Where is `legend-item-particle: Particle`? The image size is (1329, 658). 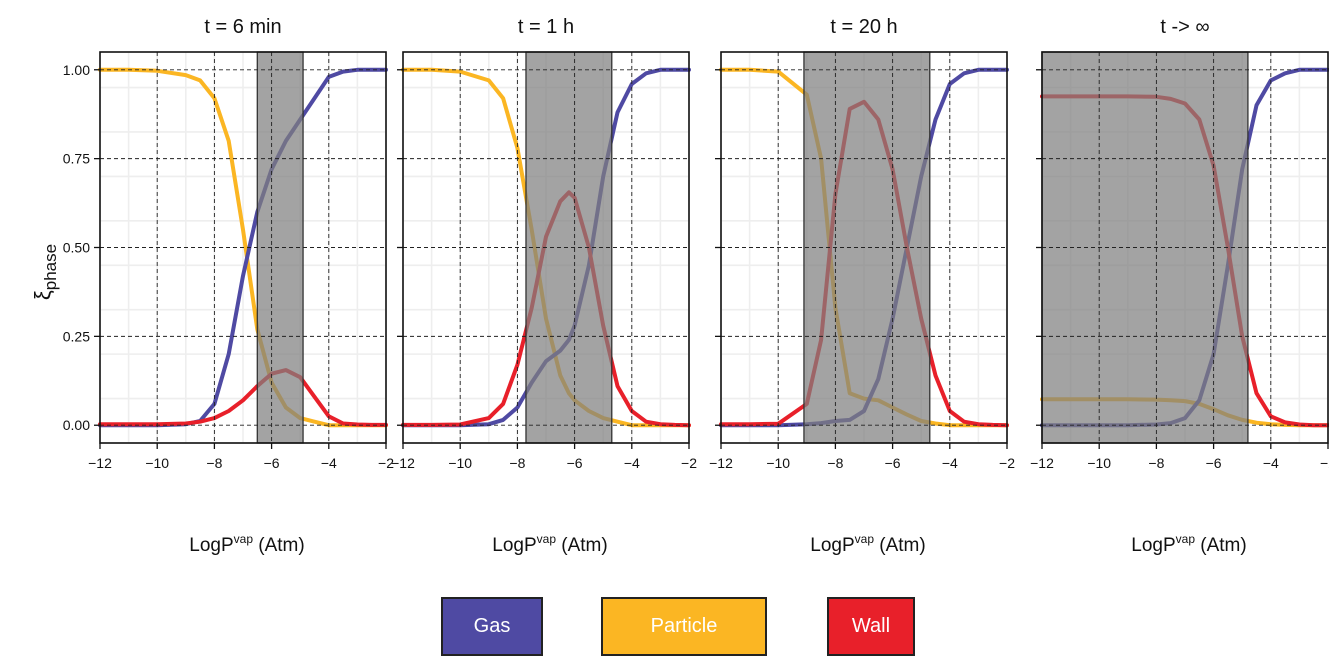
legend-item-particle: Particle is located at coordinates (684, 626).